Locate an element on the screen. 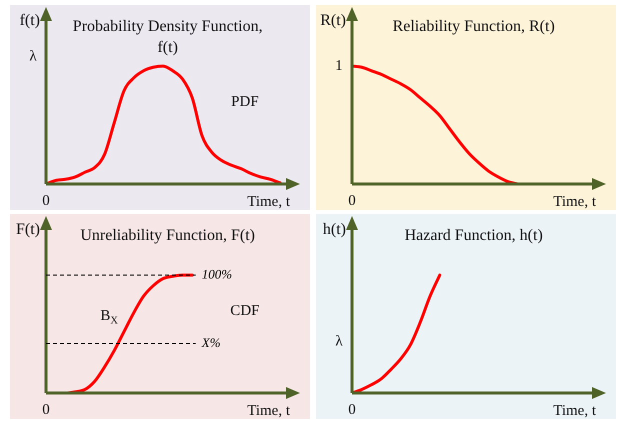 The height and width of the screenshot is (421, 624). y-axis-title: F(t) is located at coordinates (28, 229).